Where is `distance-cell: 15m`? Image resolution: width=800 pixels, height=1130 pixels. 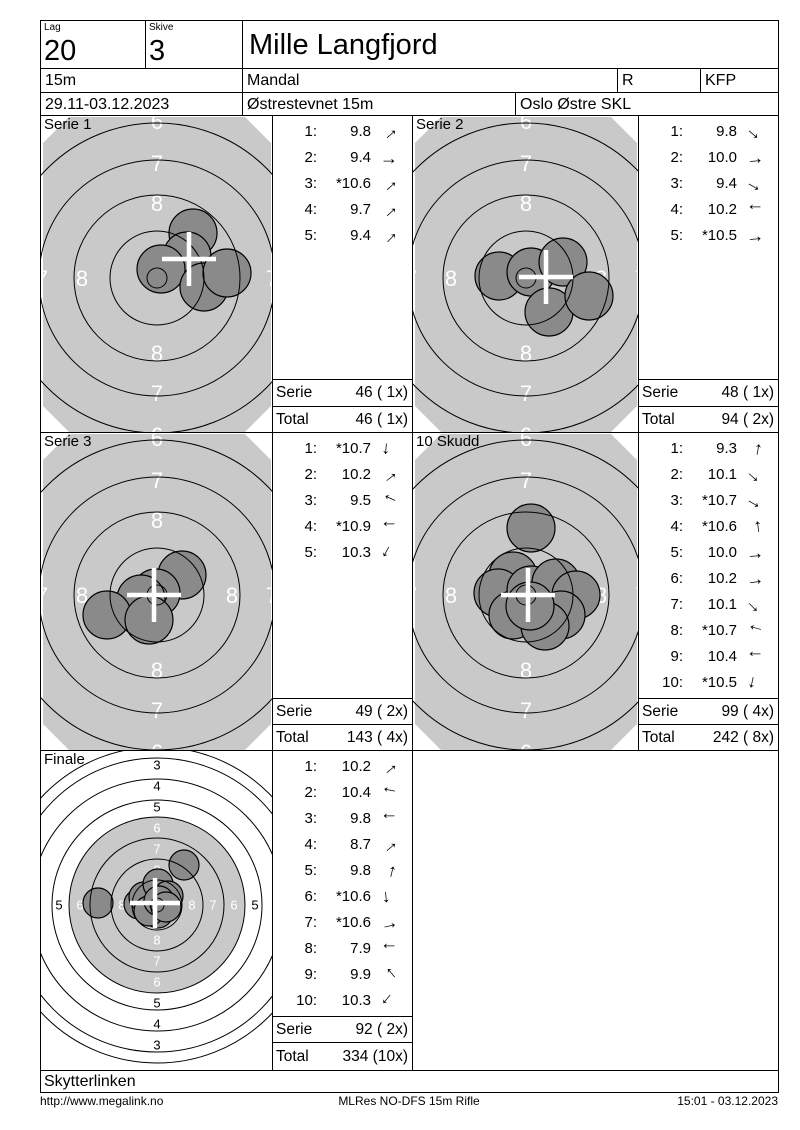
distance-cell: 15m is located at coordinates (142, 81).